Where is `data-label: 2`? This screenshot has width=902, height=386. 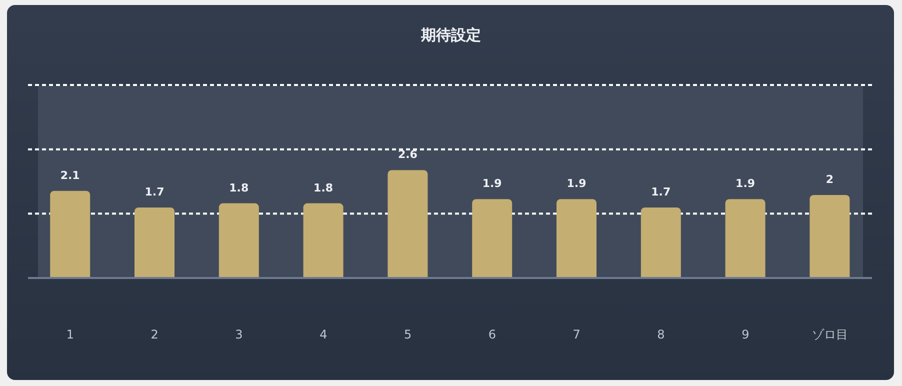 data-label: 2 is located at coordinates (830, 179).